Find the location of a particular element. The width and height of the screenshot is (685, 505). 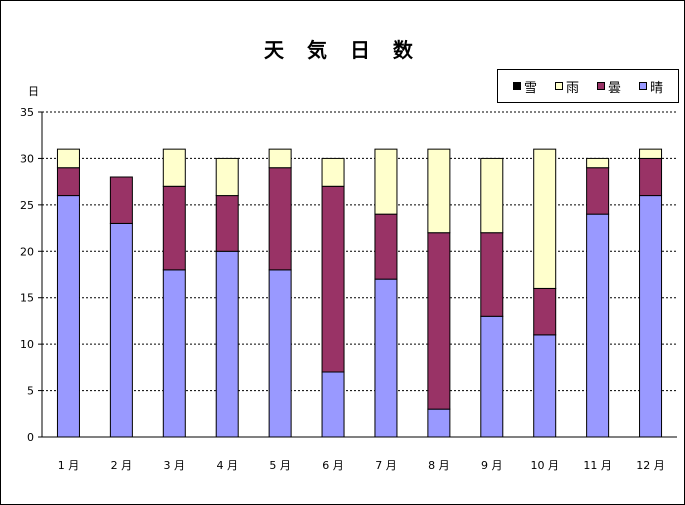

x-tick-label: 5 月 is located at coordinates (280, 465).